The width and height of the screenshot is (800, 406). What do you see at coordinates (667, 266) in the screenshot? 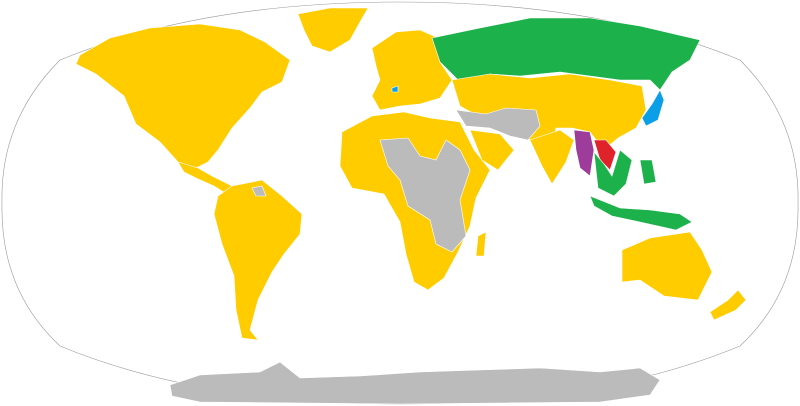
I see `region-australia` at bounding box center [667, 266].